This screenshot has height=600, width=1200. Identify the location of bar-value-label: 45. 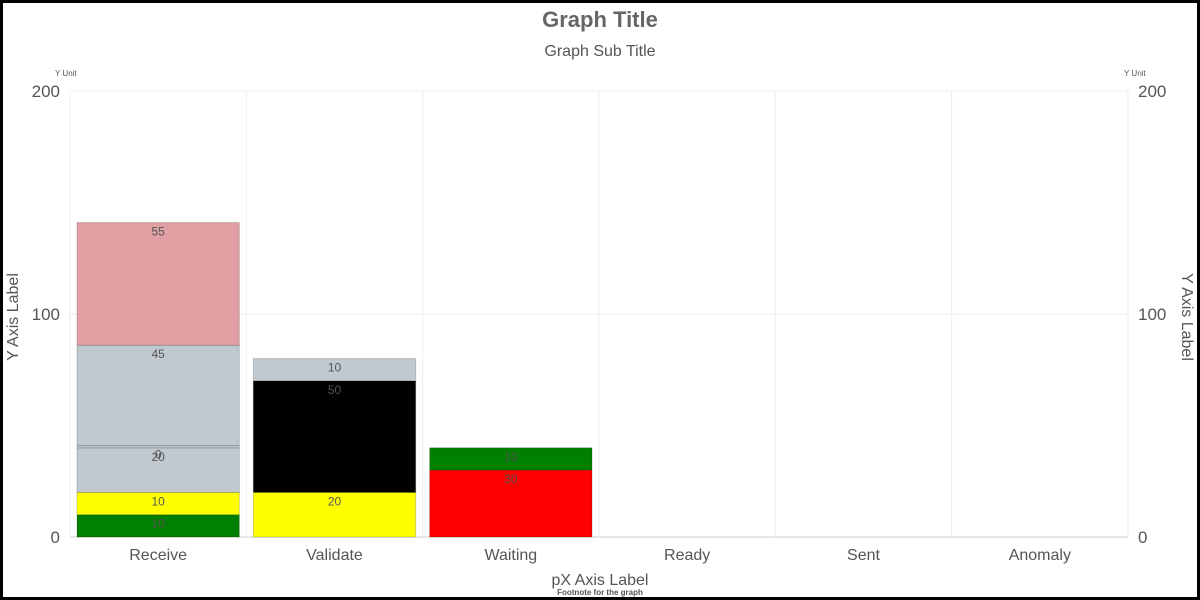
(158, 354).